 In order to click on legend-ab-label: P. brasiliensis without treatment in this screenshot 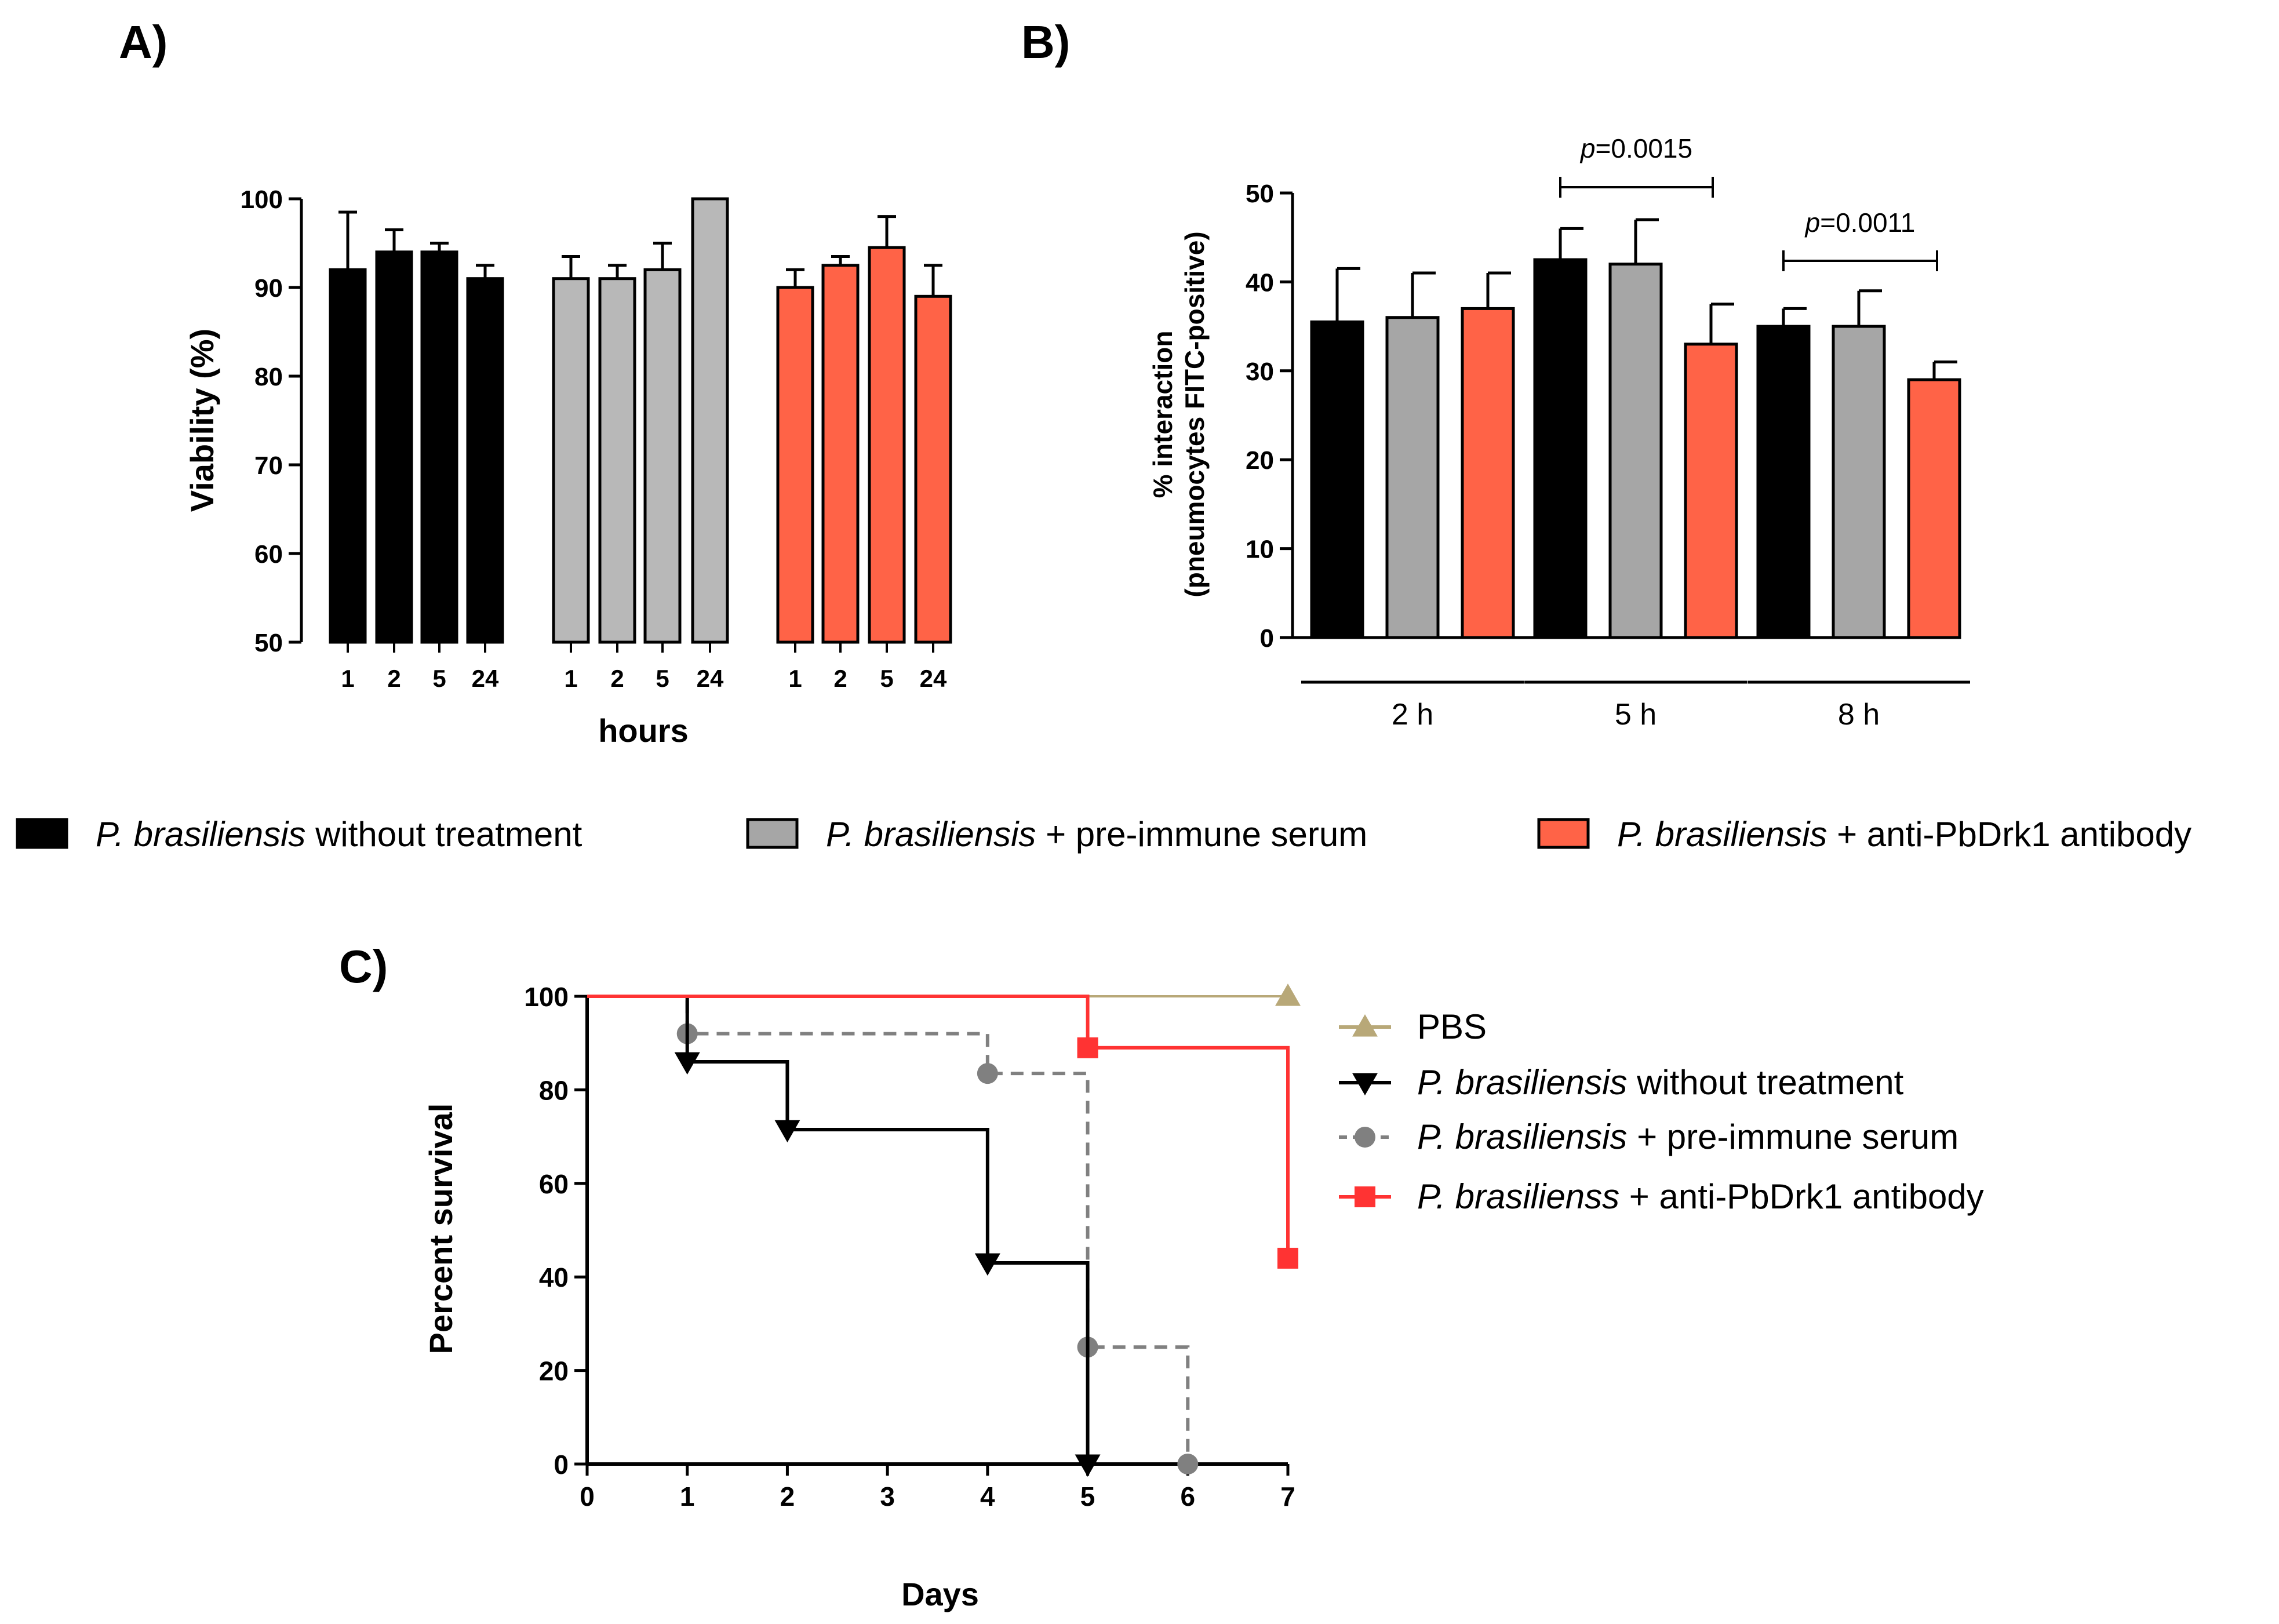, I will do `click(339, 834)`.